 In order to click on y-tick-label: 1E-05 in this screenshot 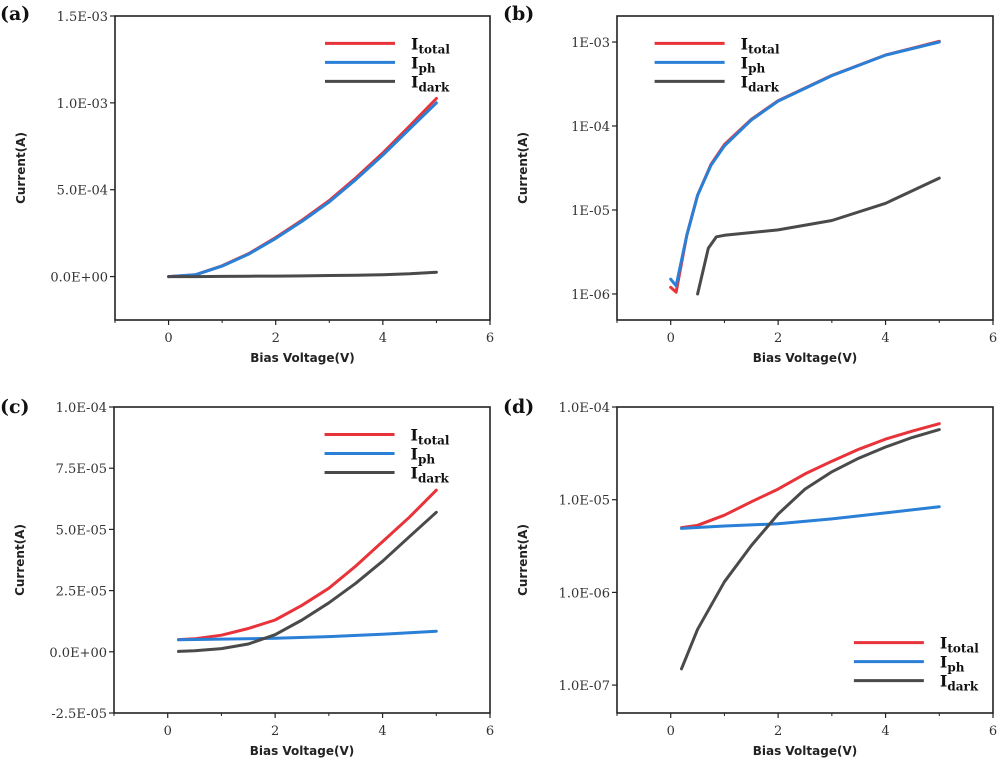, I will do `click(590, 211)`.